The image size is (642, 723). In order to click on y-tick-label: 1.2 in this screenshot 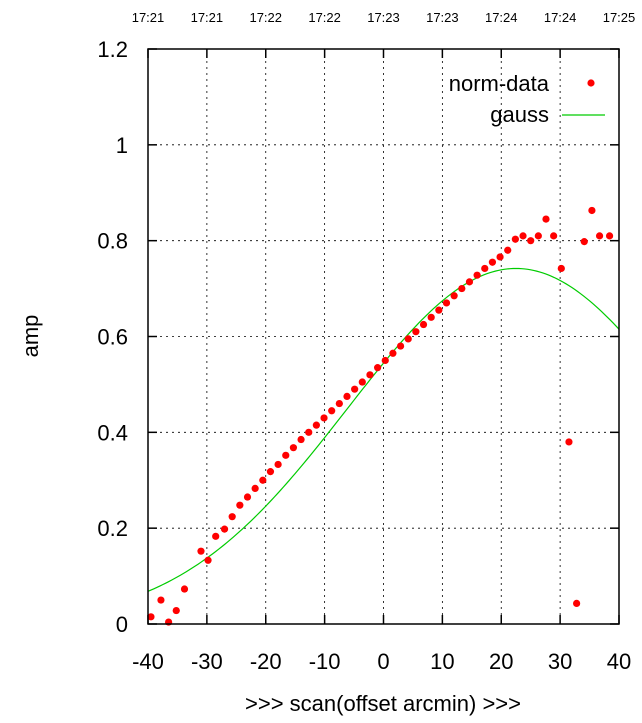, I will do `click(112, 49)`.